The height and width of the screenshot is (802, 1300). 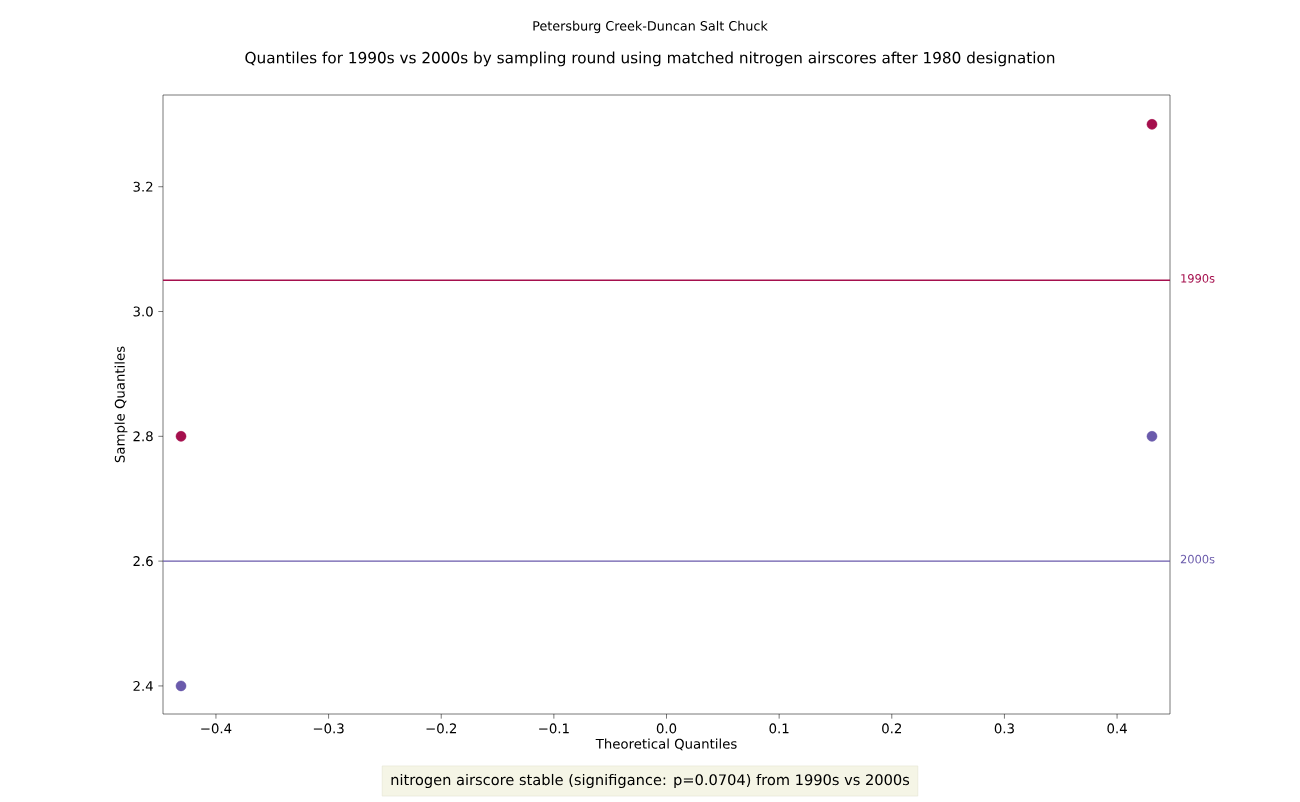 I want to click on x-tick-label: 0.3, so click(x=1004, y=728).